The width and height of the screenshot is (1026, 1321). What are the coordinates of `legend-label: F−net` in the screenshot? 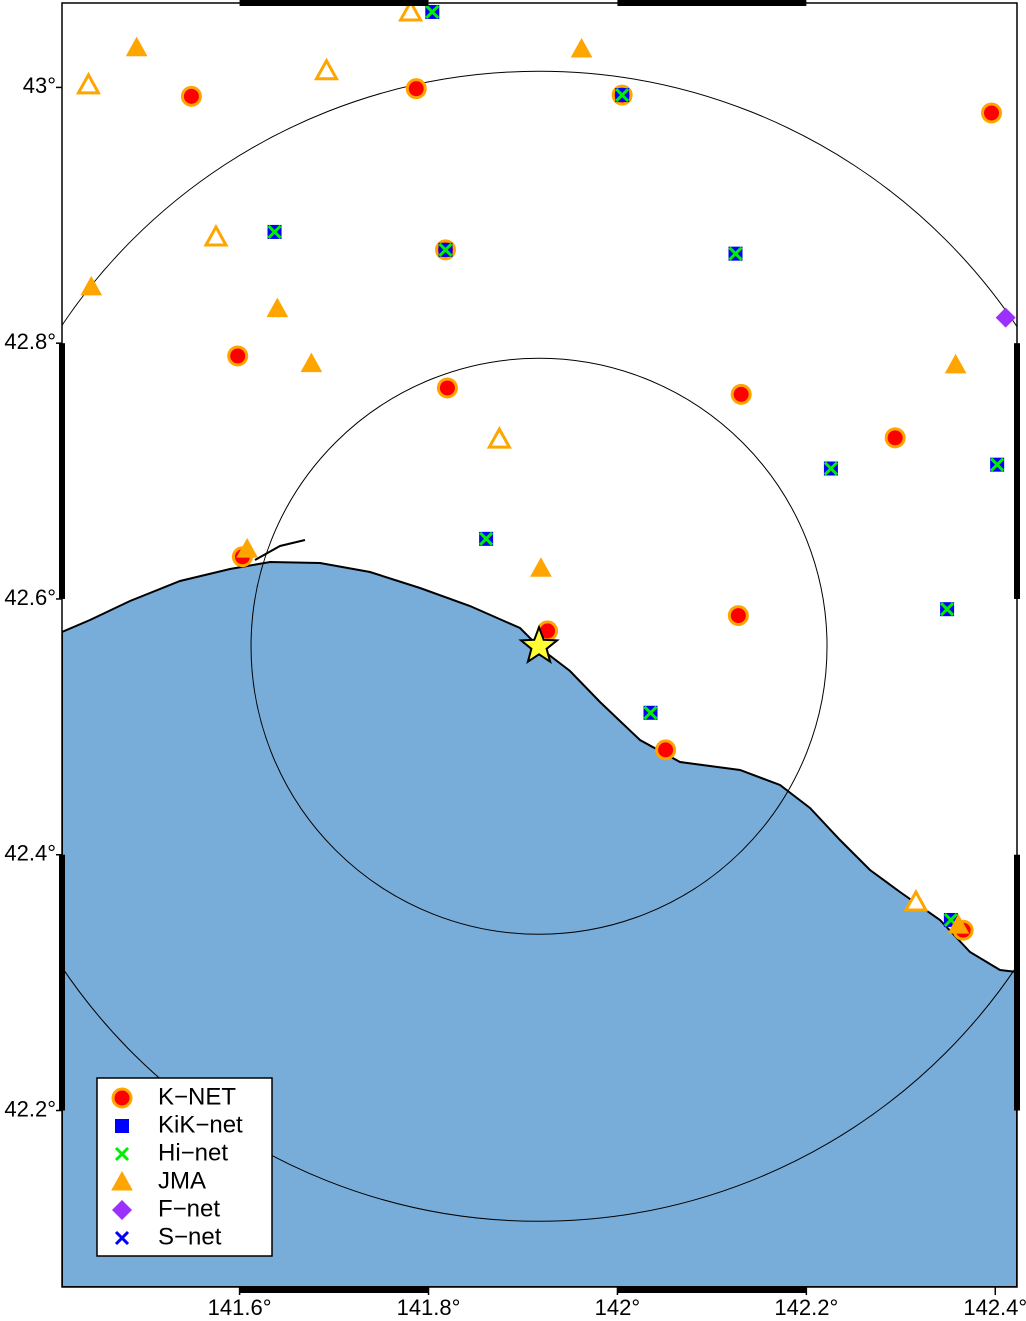 It's located at (189, 1208).